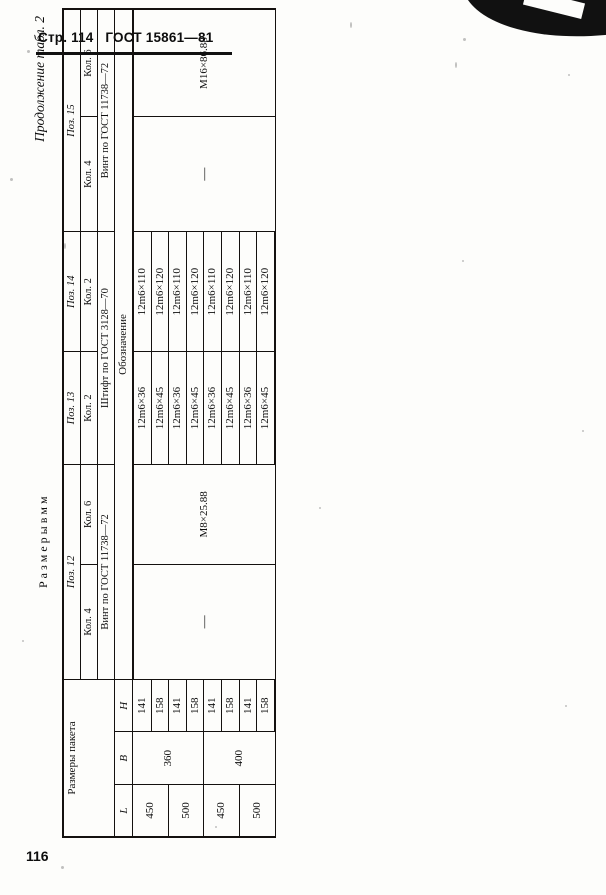 Image resolution: width=606 pixels, height=895 pixels. What do you see at coordinates (204, 63) in the screenshot?
I see `cell-designation-pos15: M16×86.88` at bounding box center [204, 63].